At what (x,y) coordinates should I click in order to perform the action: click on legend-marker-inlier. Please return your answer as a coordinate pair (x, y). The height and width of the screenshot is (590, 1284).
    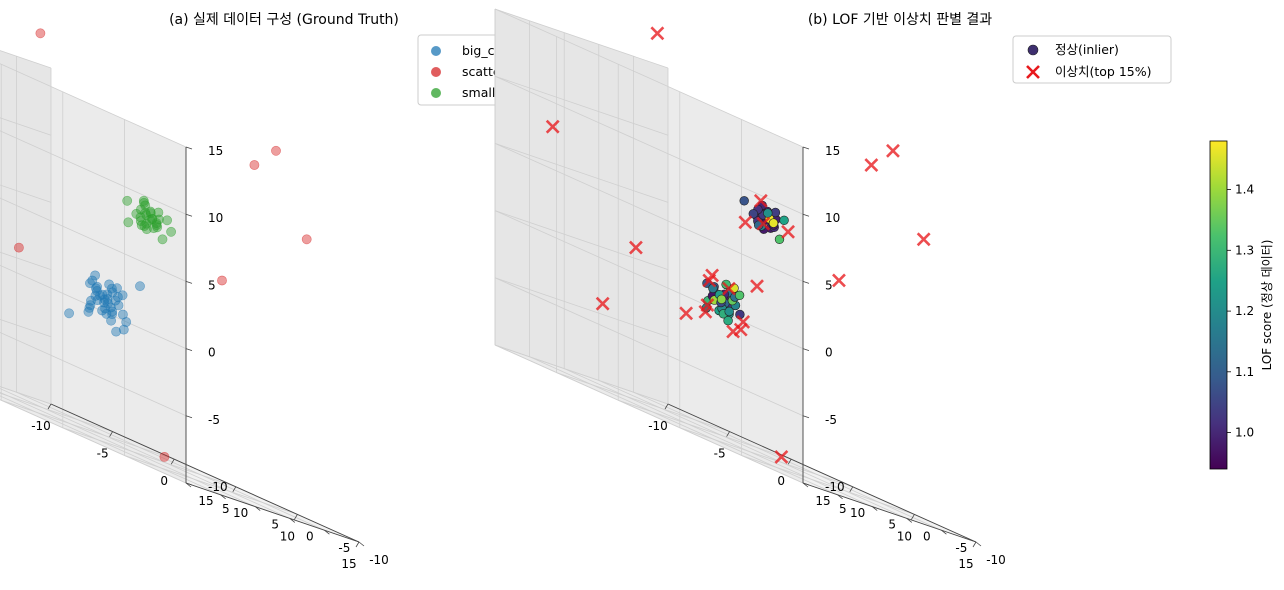
    Looking at the image, I should click on (1033, 50).